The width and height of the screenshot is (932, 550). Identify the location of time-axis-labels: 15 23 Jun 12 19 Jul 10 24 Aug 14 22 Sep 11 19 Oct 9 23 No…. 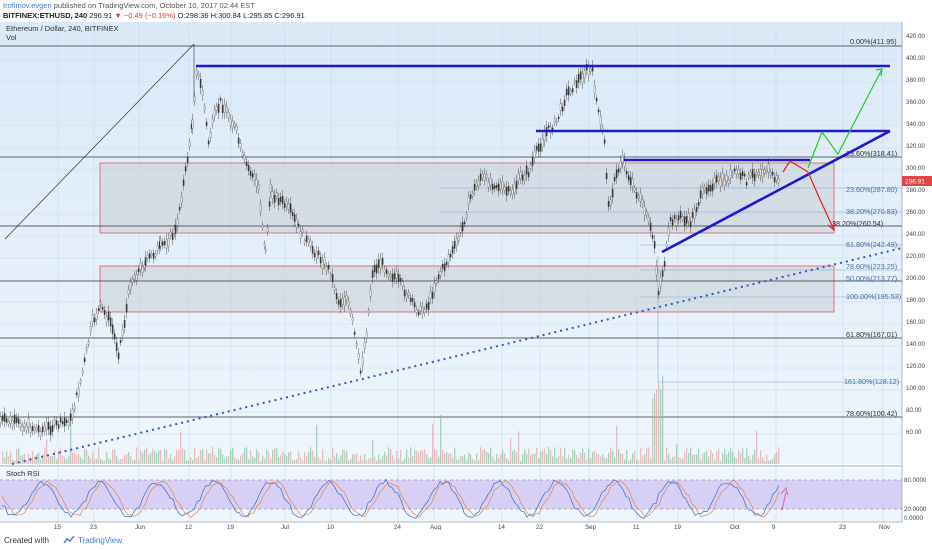
(472, 527).